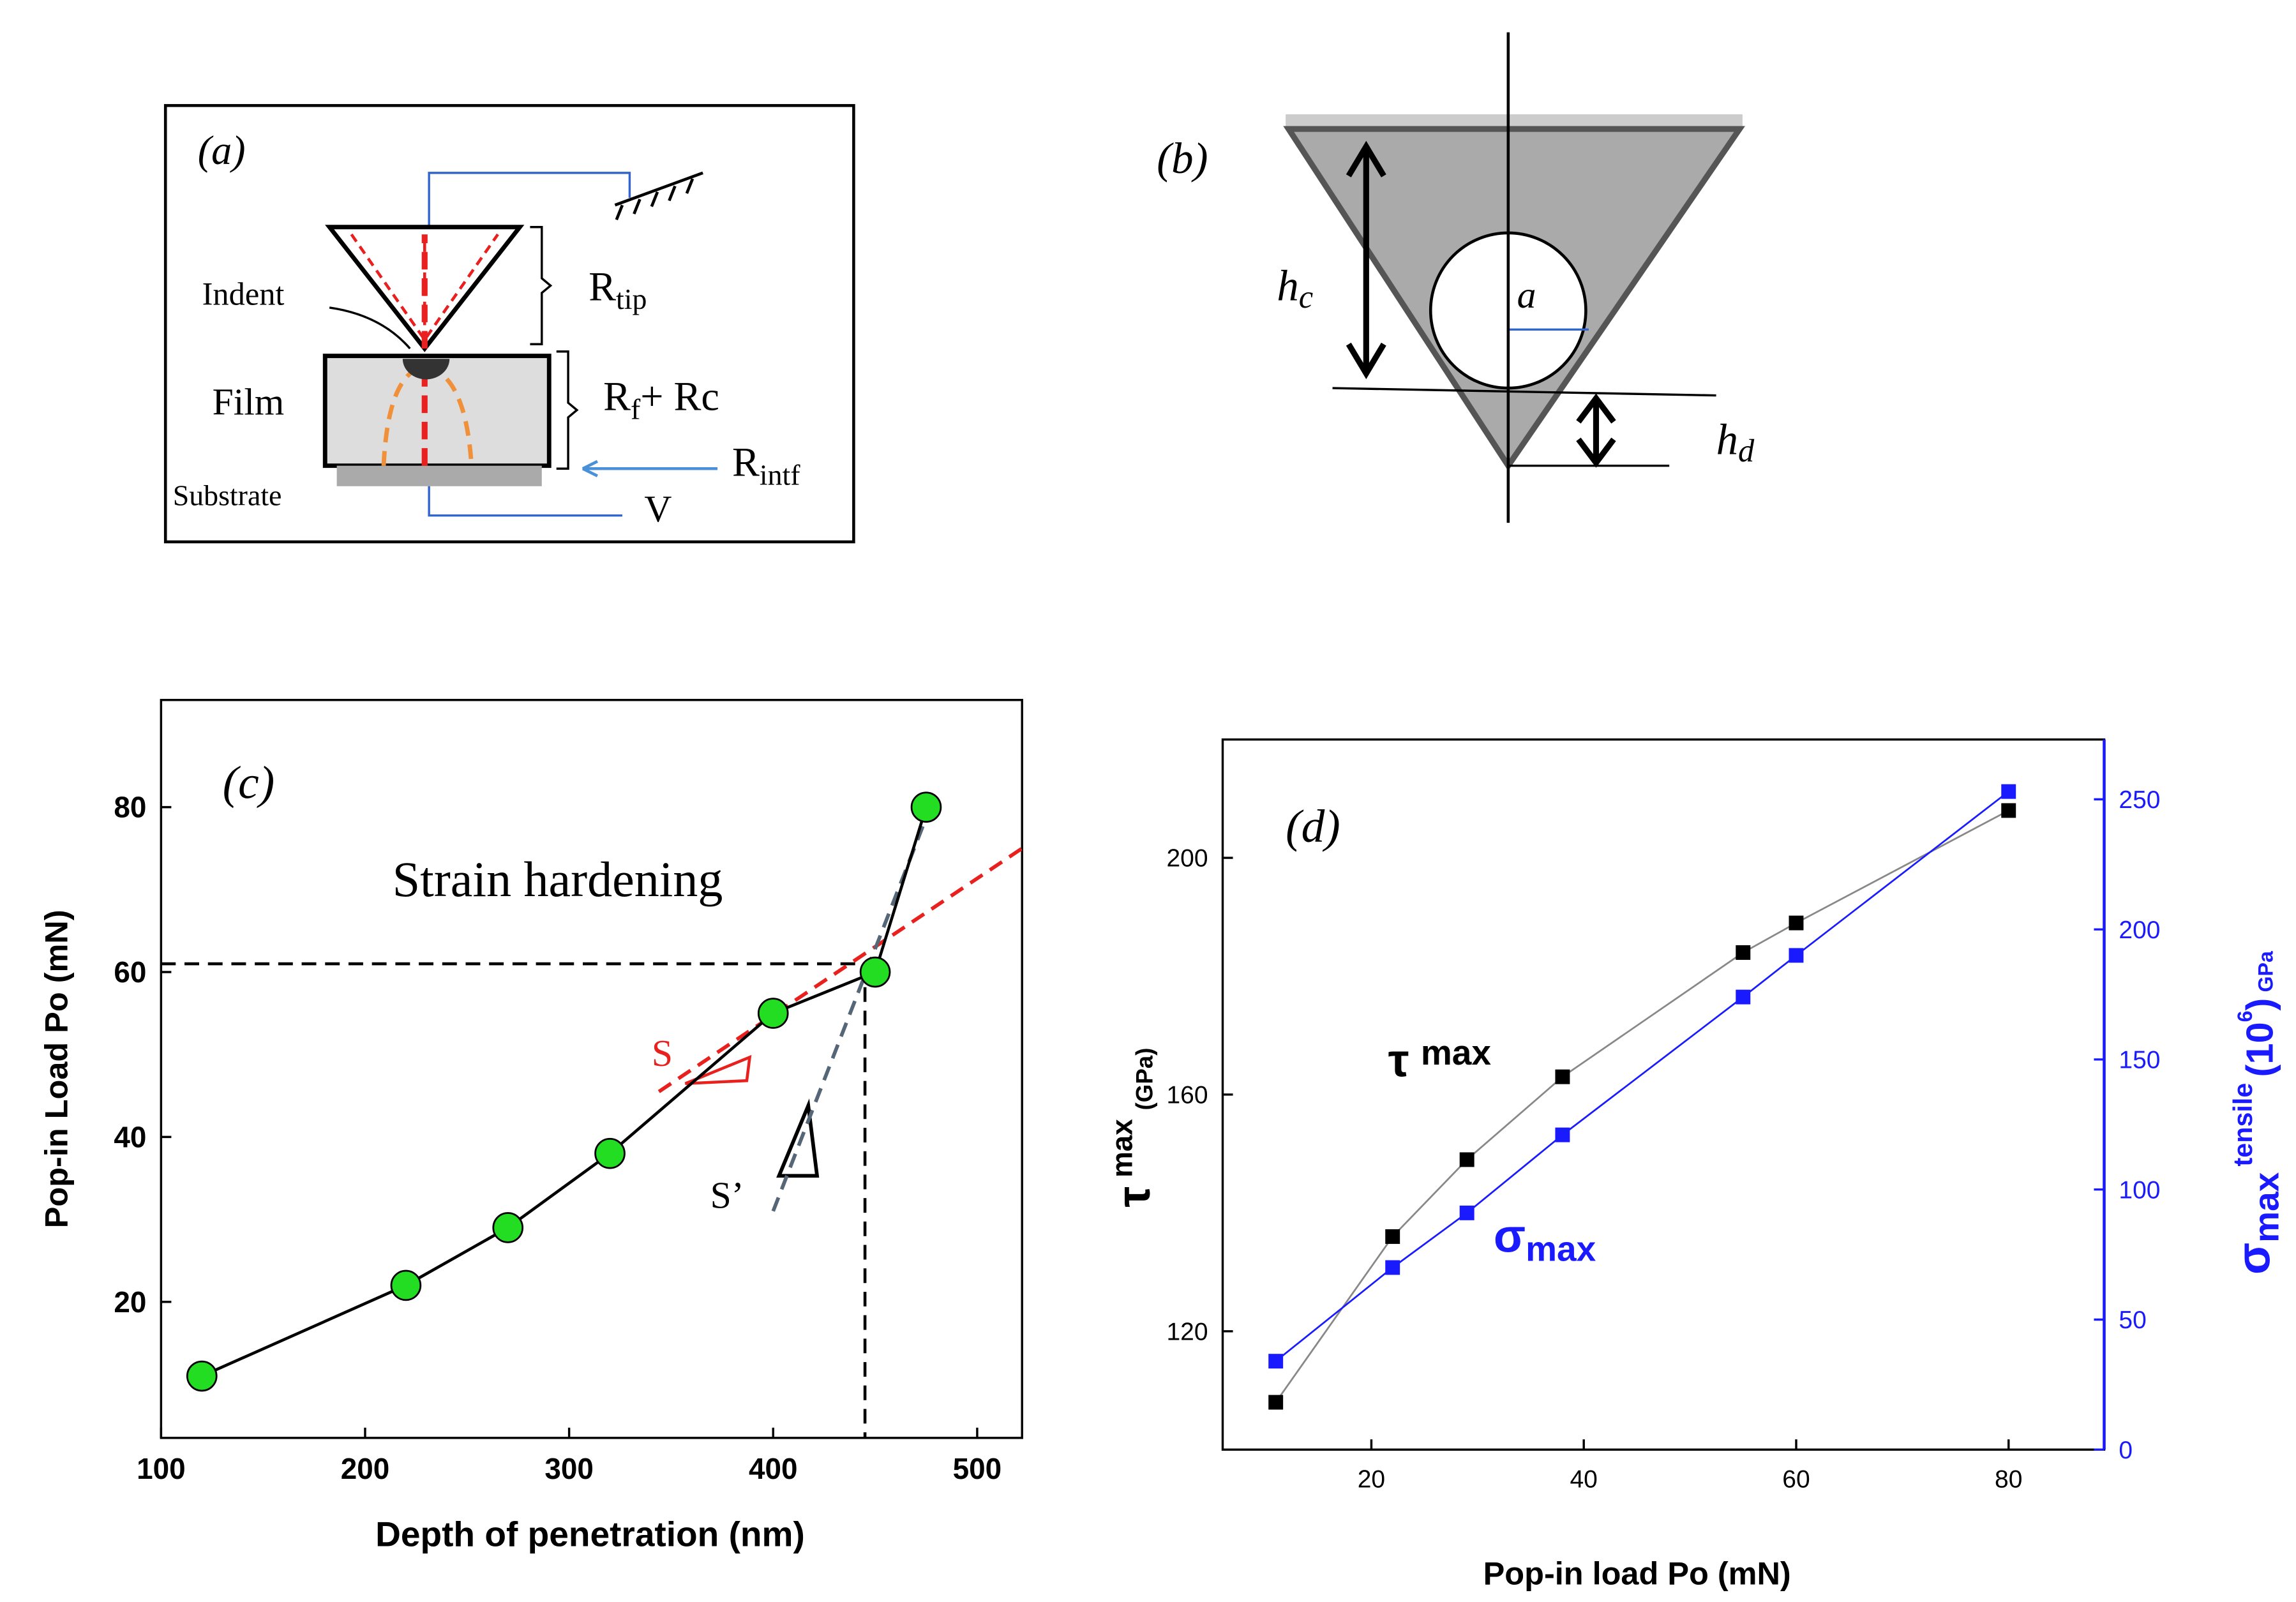 This screenshot has height=1602, width=2296. Describe the element at coordinates (56, 1069) in the screenshot. I see `y-axis-label: Pop-in Load Po (mN)` at that location.